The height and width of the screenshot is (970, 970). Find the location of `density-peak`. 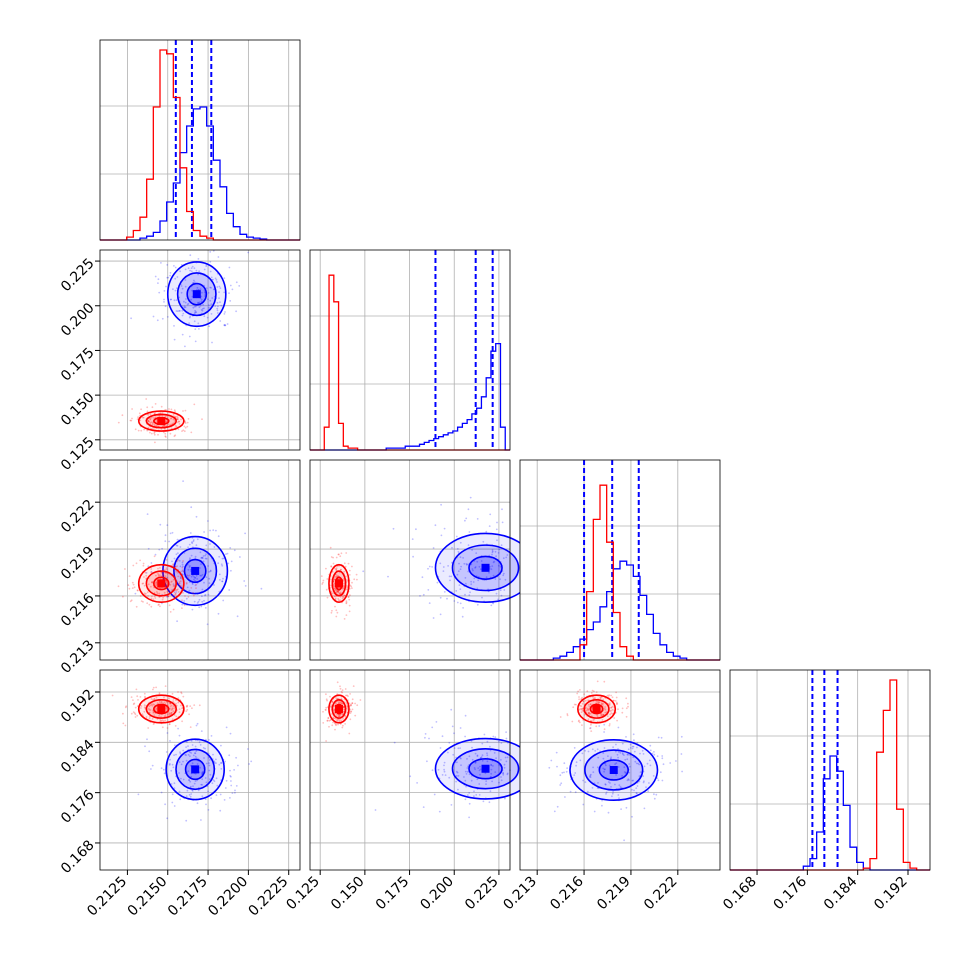

density-peak is located at coordinates (196, 294).